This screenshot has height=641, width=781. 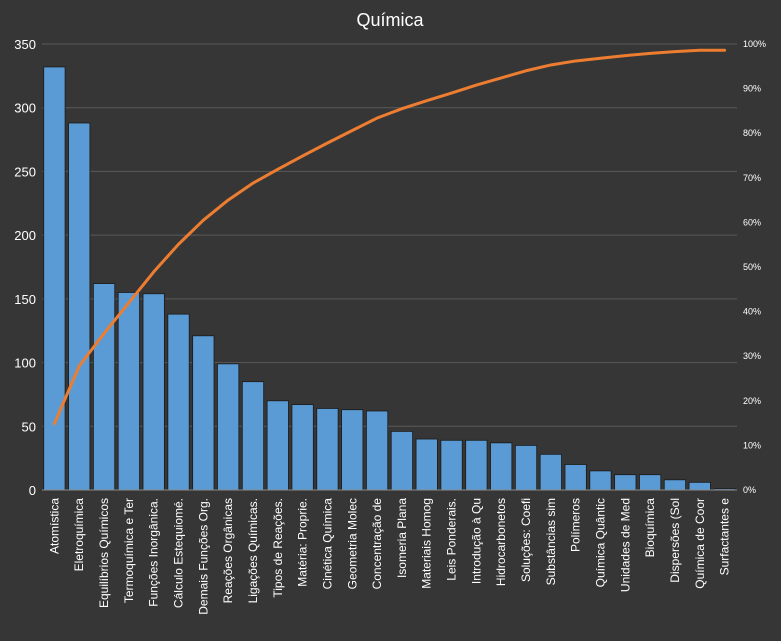 What do you see at coordinates (25, 363) in the screenshot?
I see `y-tick-label: 100` at bounding box center [25, 363].